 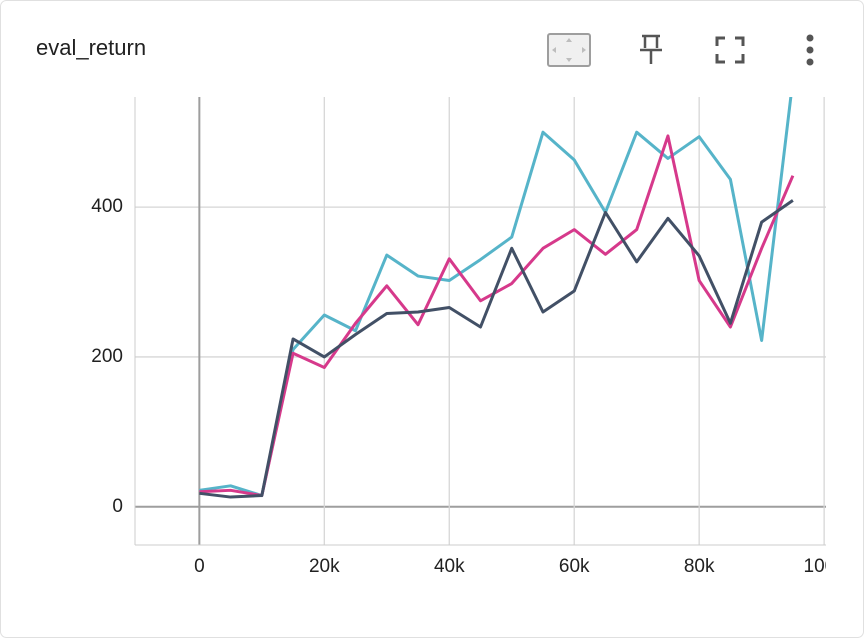 What do you see at coordinates (651, 49) in the screenshot?
I see `pin-button` at bounding box center [651, 49].